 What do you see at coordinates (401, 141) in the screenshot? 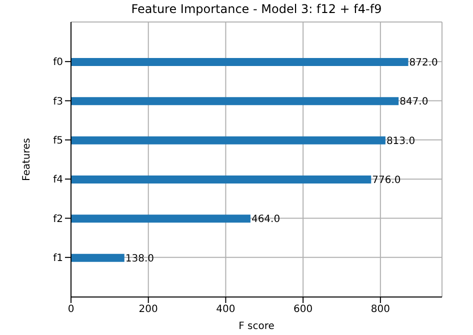
I see `data-label: 813.0` at bounding box center [401, 141].